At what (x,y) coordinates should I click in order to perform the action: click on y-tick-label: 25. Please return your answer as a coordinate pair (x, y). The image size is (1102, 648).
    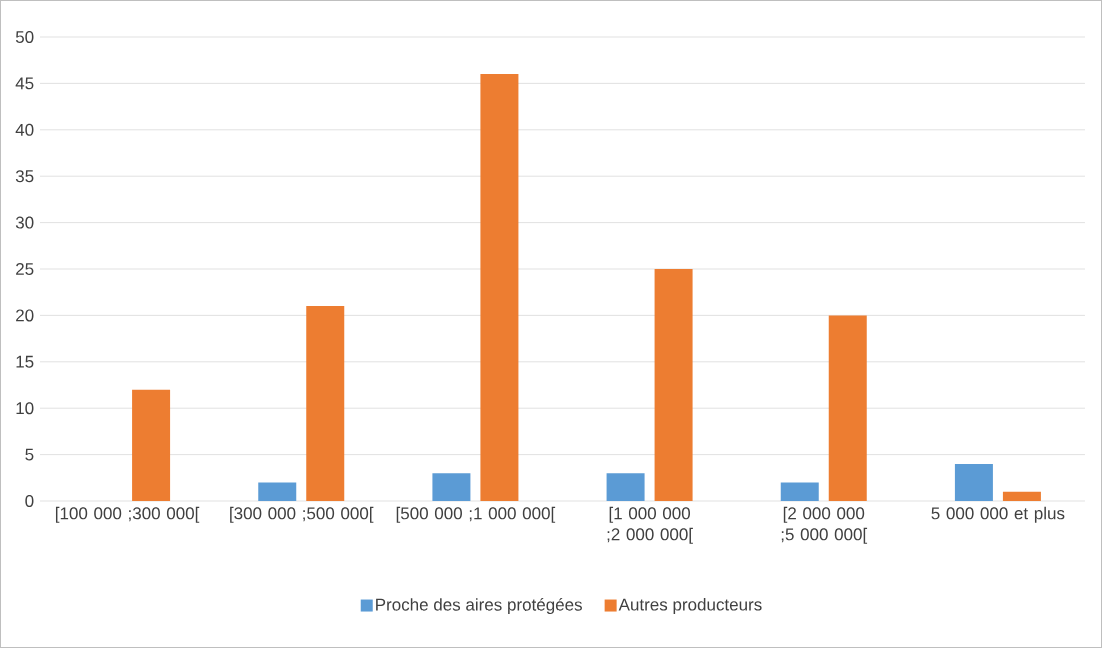
    Looking at the image, I should click on (25, 269).